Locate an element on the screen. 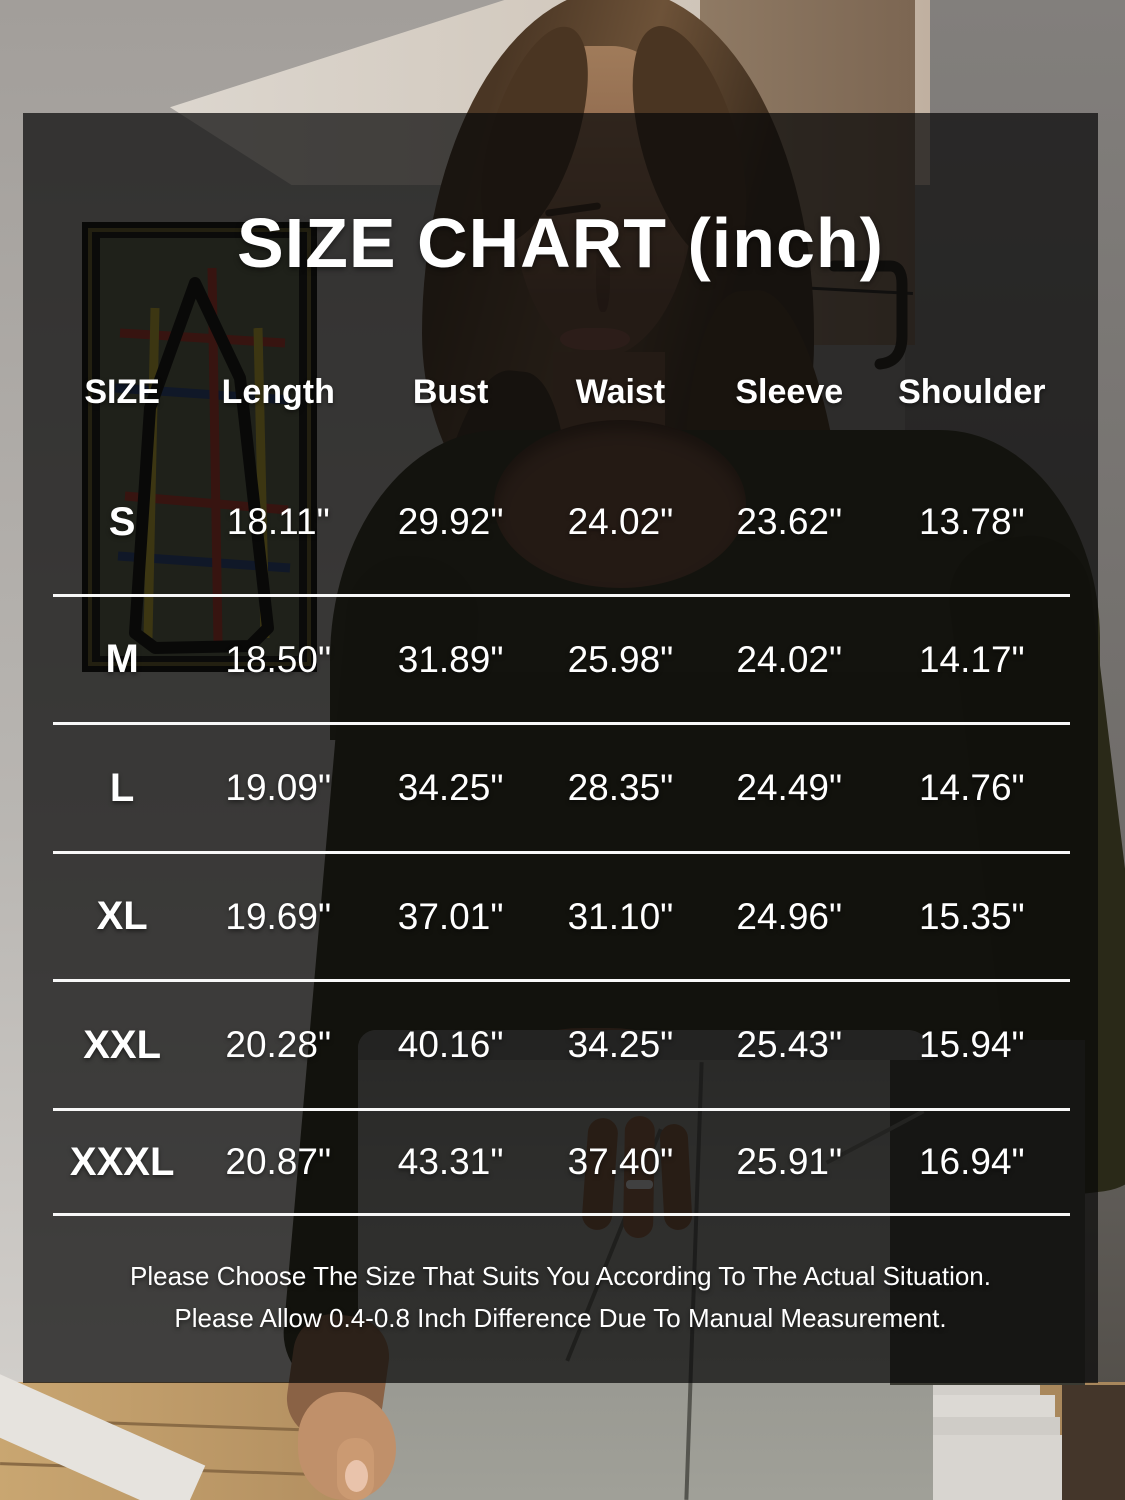  length-value: 18.11" is located at coordinates (278, 521).